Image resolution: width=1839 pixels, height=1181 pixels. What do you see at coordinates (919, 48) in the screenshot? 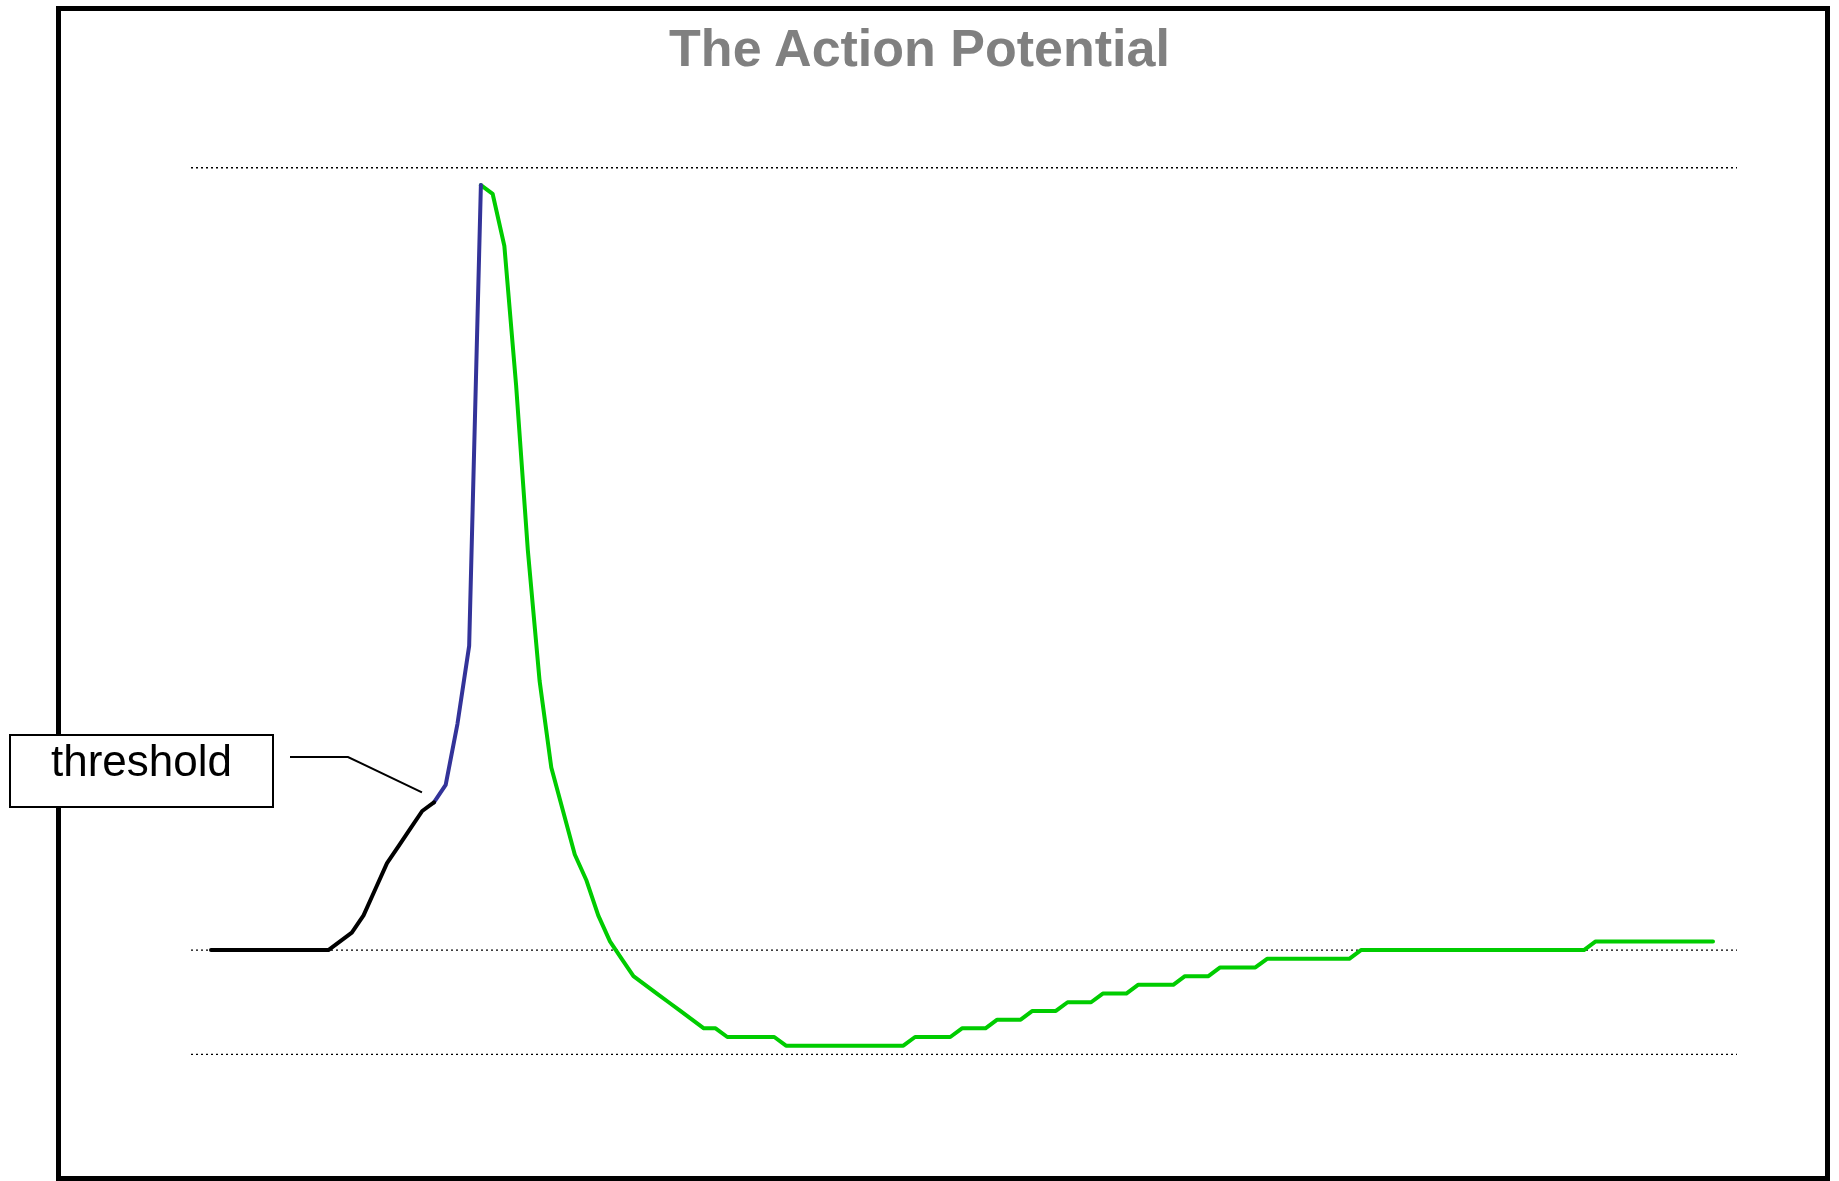
I see `chart-title: The Action Potential` at bounding box center [919, 48].